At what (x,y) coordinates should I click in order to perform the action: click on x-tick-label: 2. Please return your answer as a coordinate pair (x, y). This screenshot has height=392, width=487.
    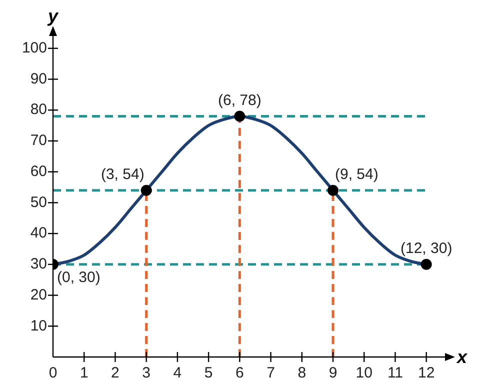
    Looking at the image, I should click on (115, 373).